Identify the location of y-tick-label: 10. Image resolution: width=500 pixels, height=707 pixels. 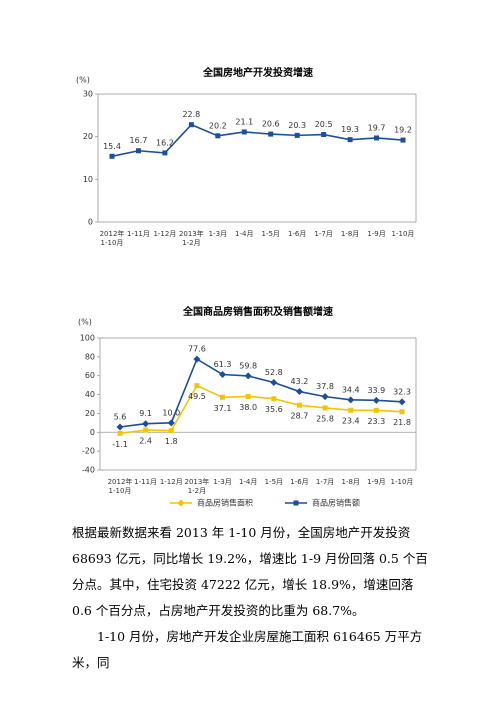
(88, 179).